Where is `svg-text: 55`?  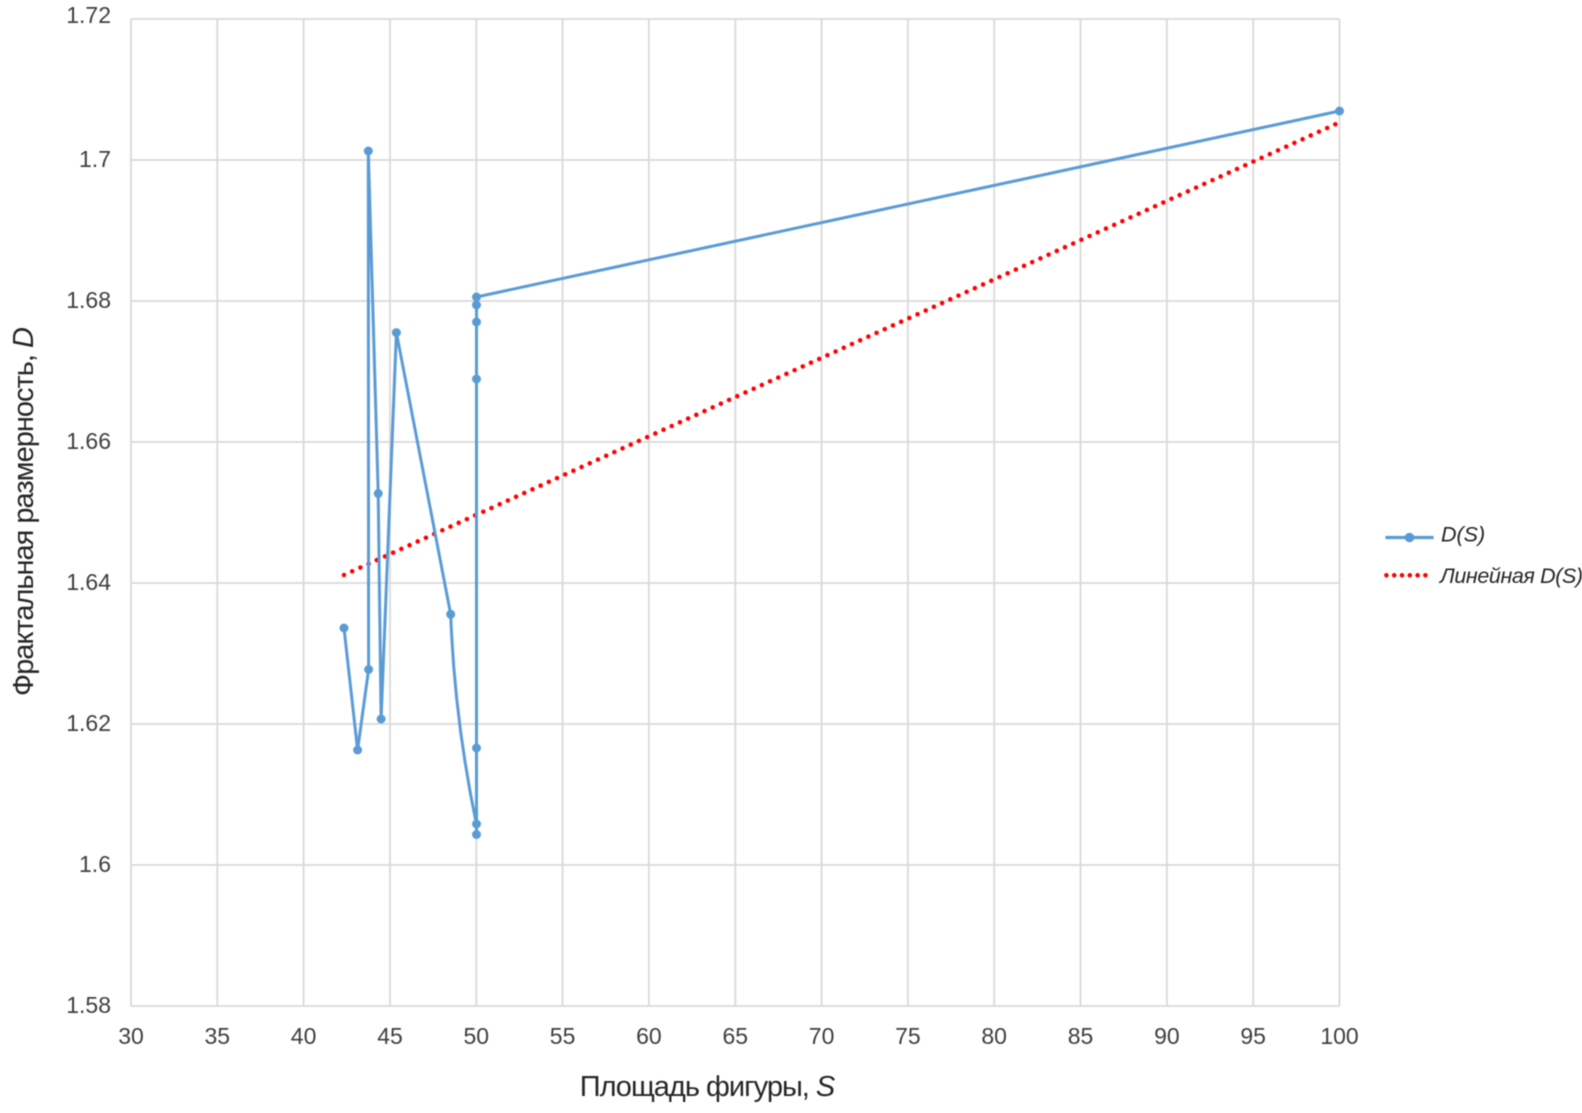 svg-text: 55 is located at coordinates (563, 1036).